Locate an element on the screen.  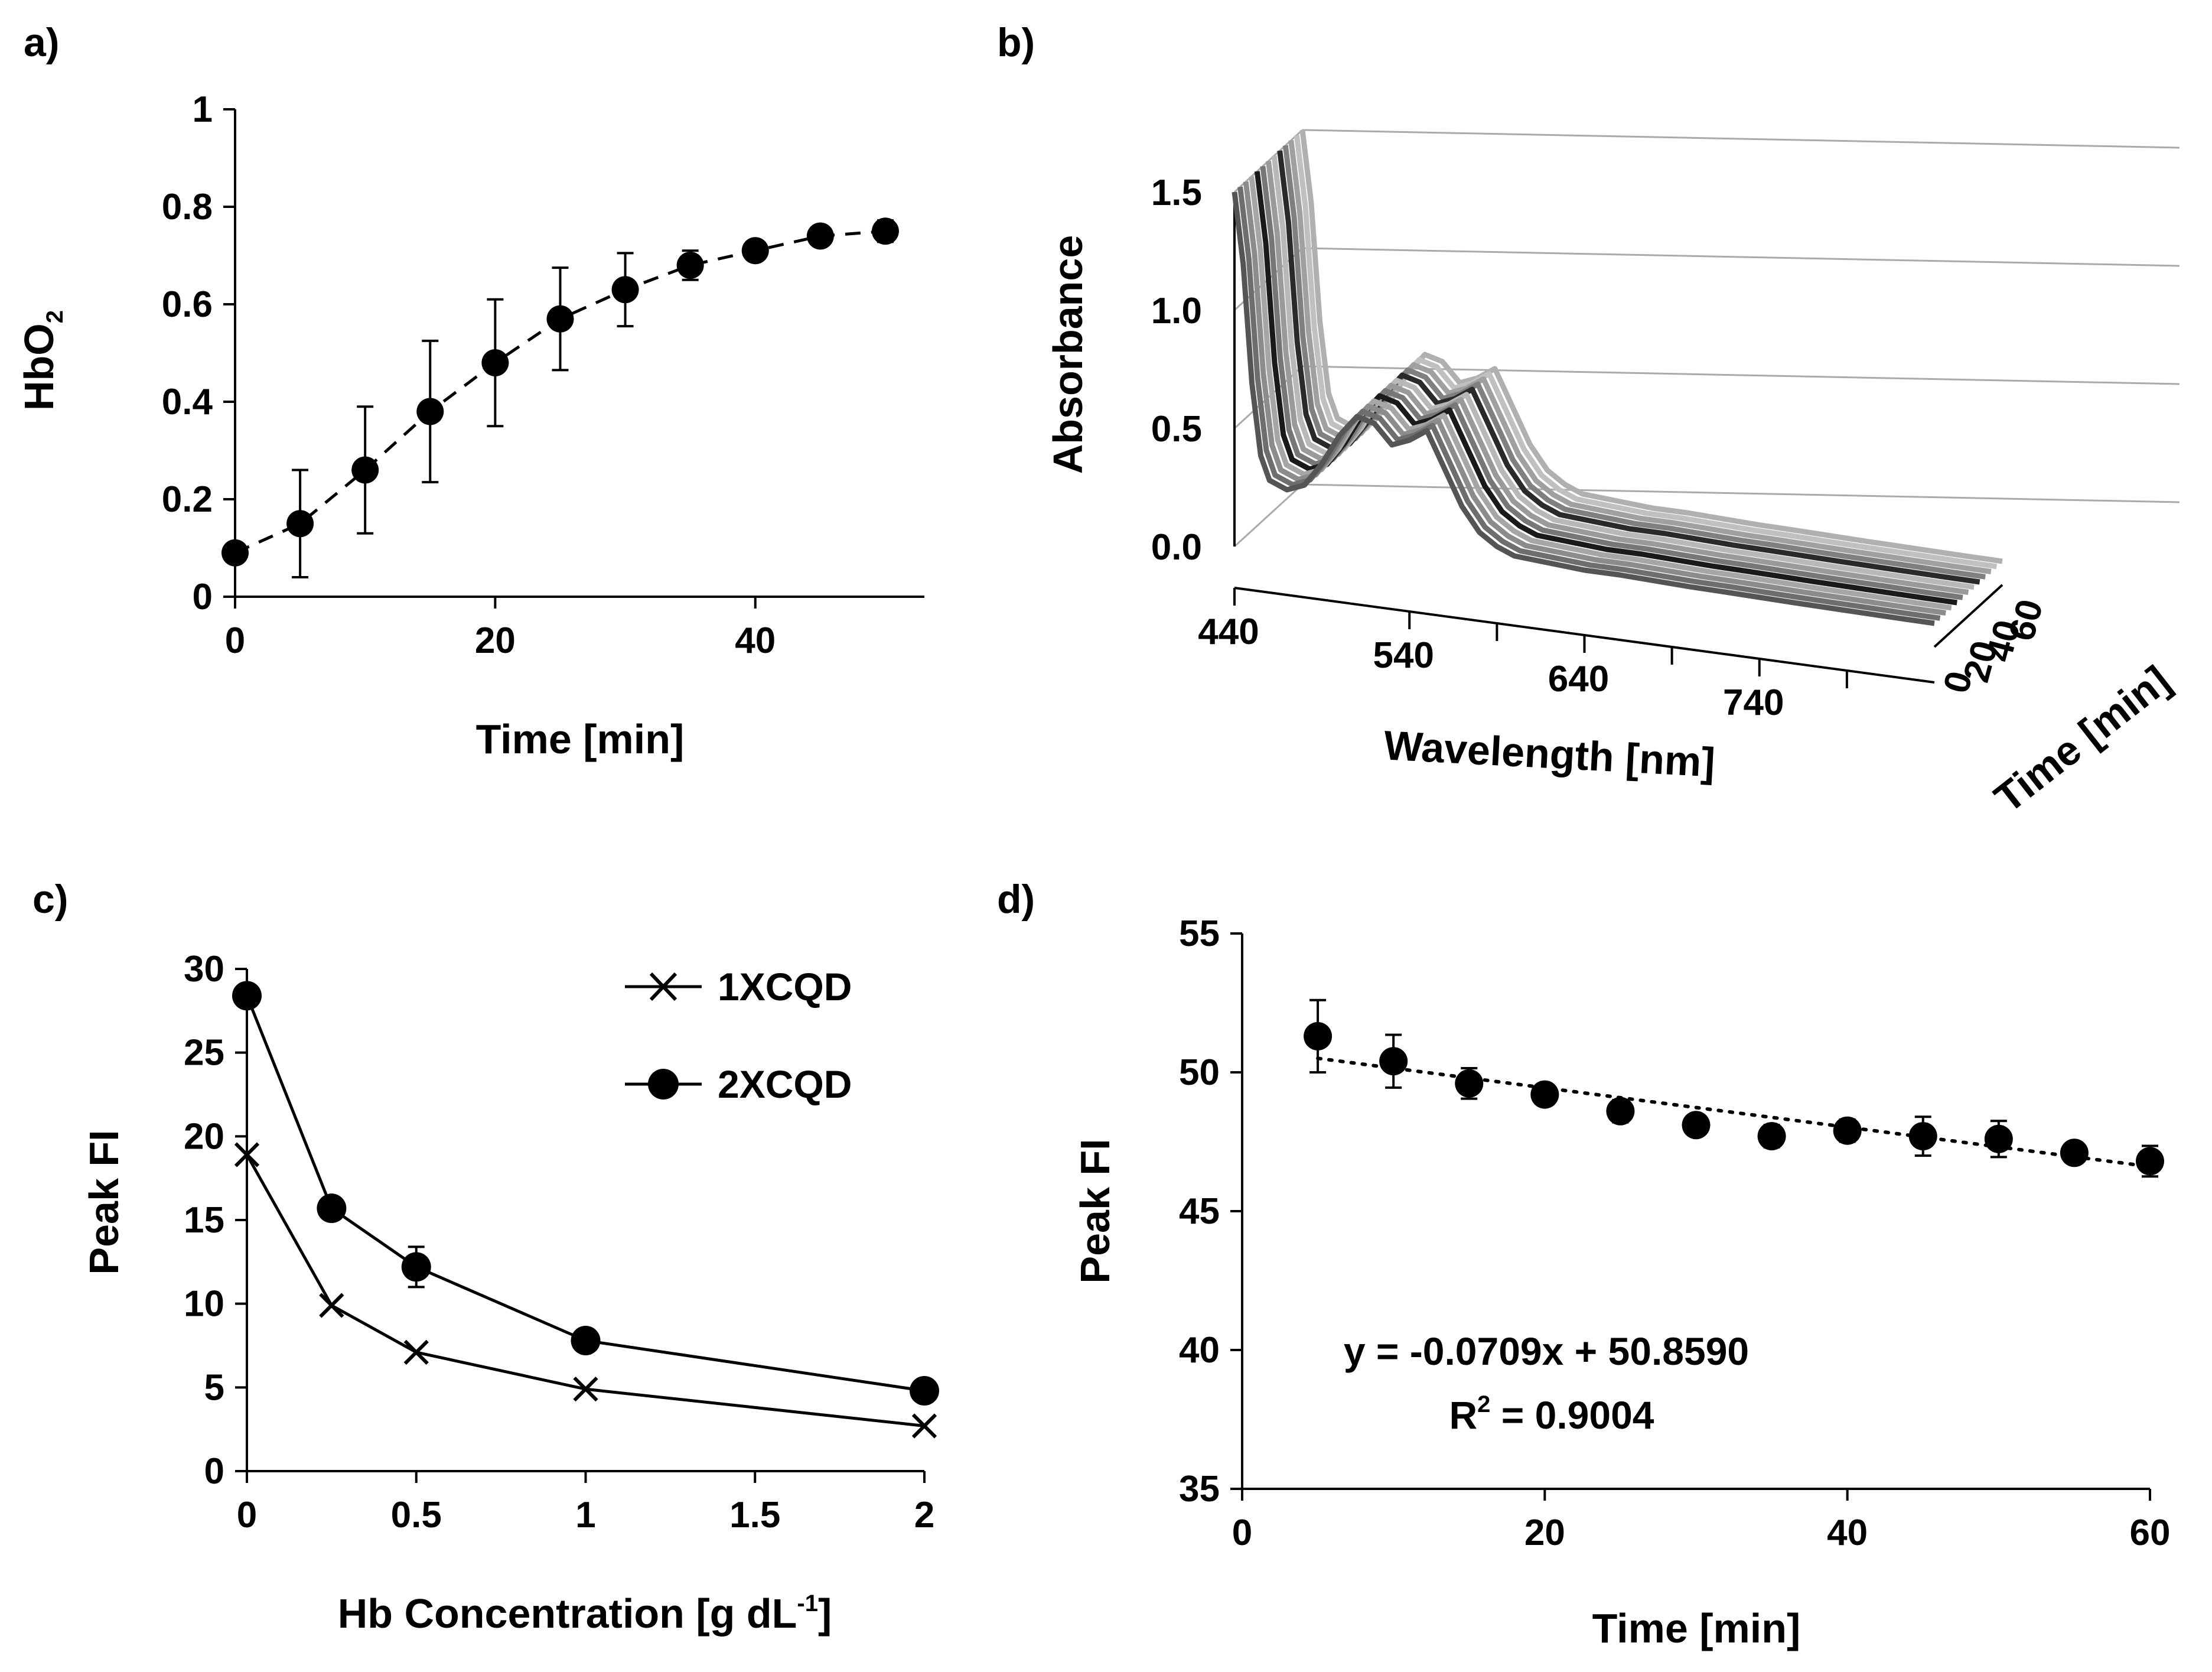
panel-b-x-tick-label: 440 is located at coordinates (1228, 631).